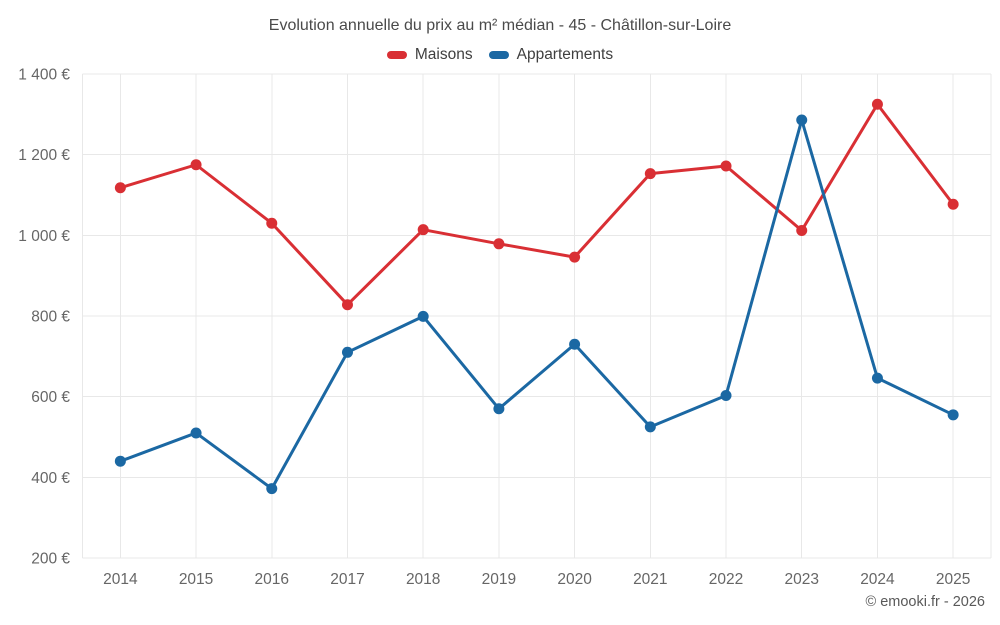 The width and height of the screenshot is (1000, 625). What do you see at coordinates (726, 579) in the screenshot?
I see `x-axis-tick-label: 2022` at bounding box center [726, 579].